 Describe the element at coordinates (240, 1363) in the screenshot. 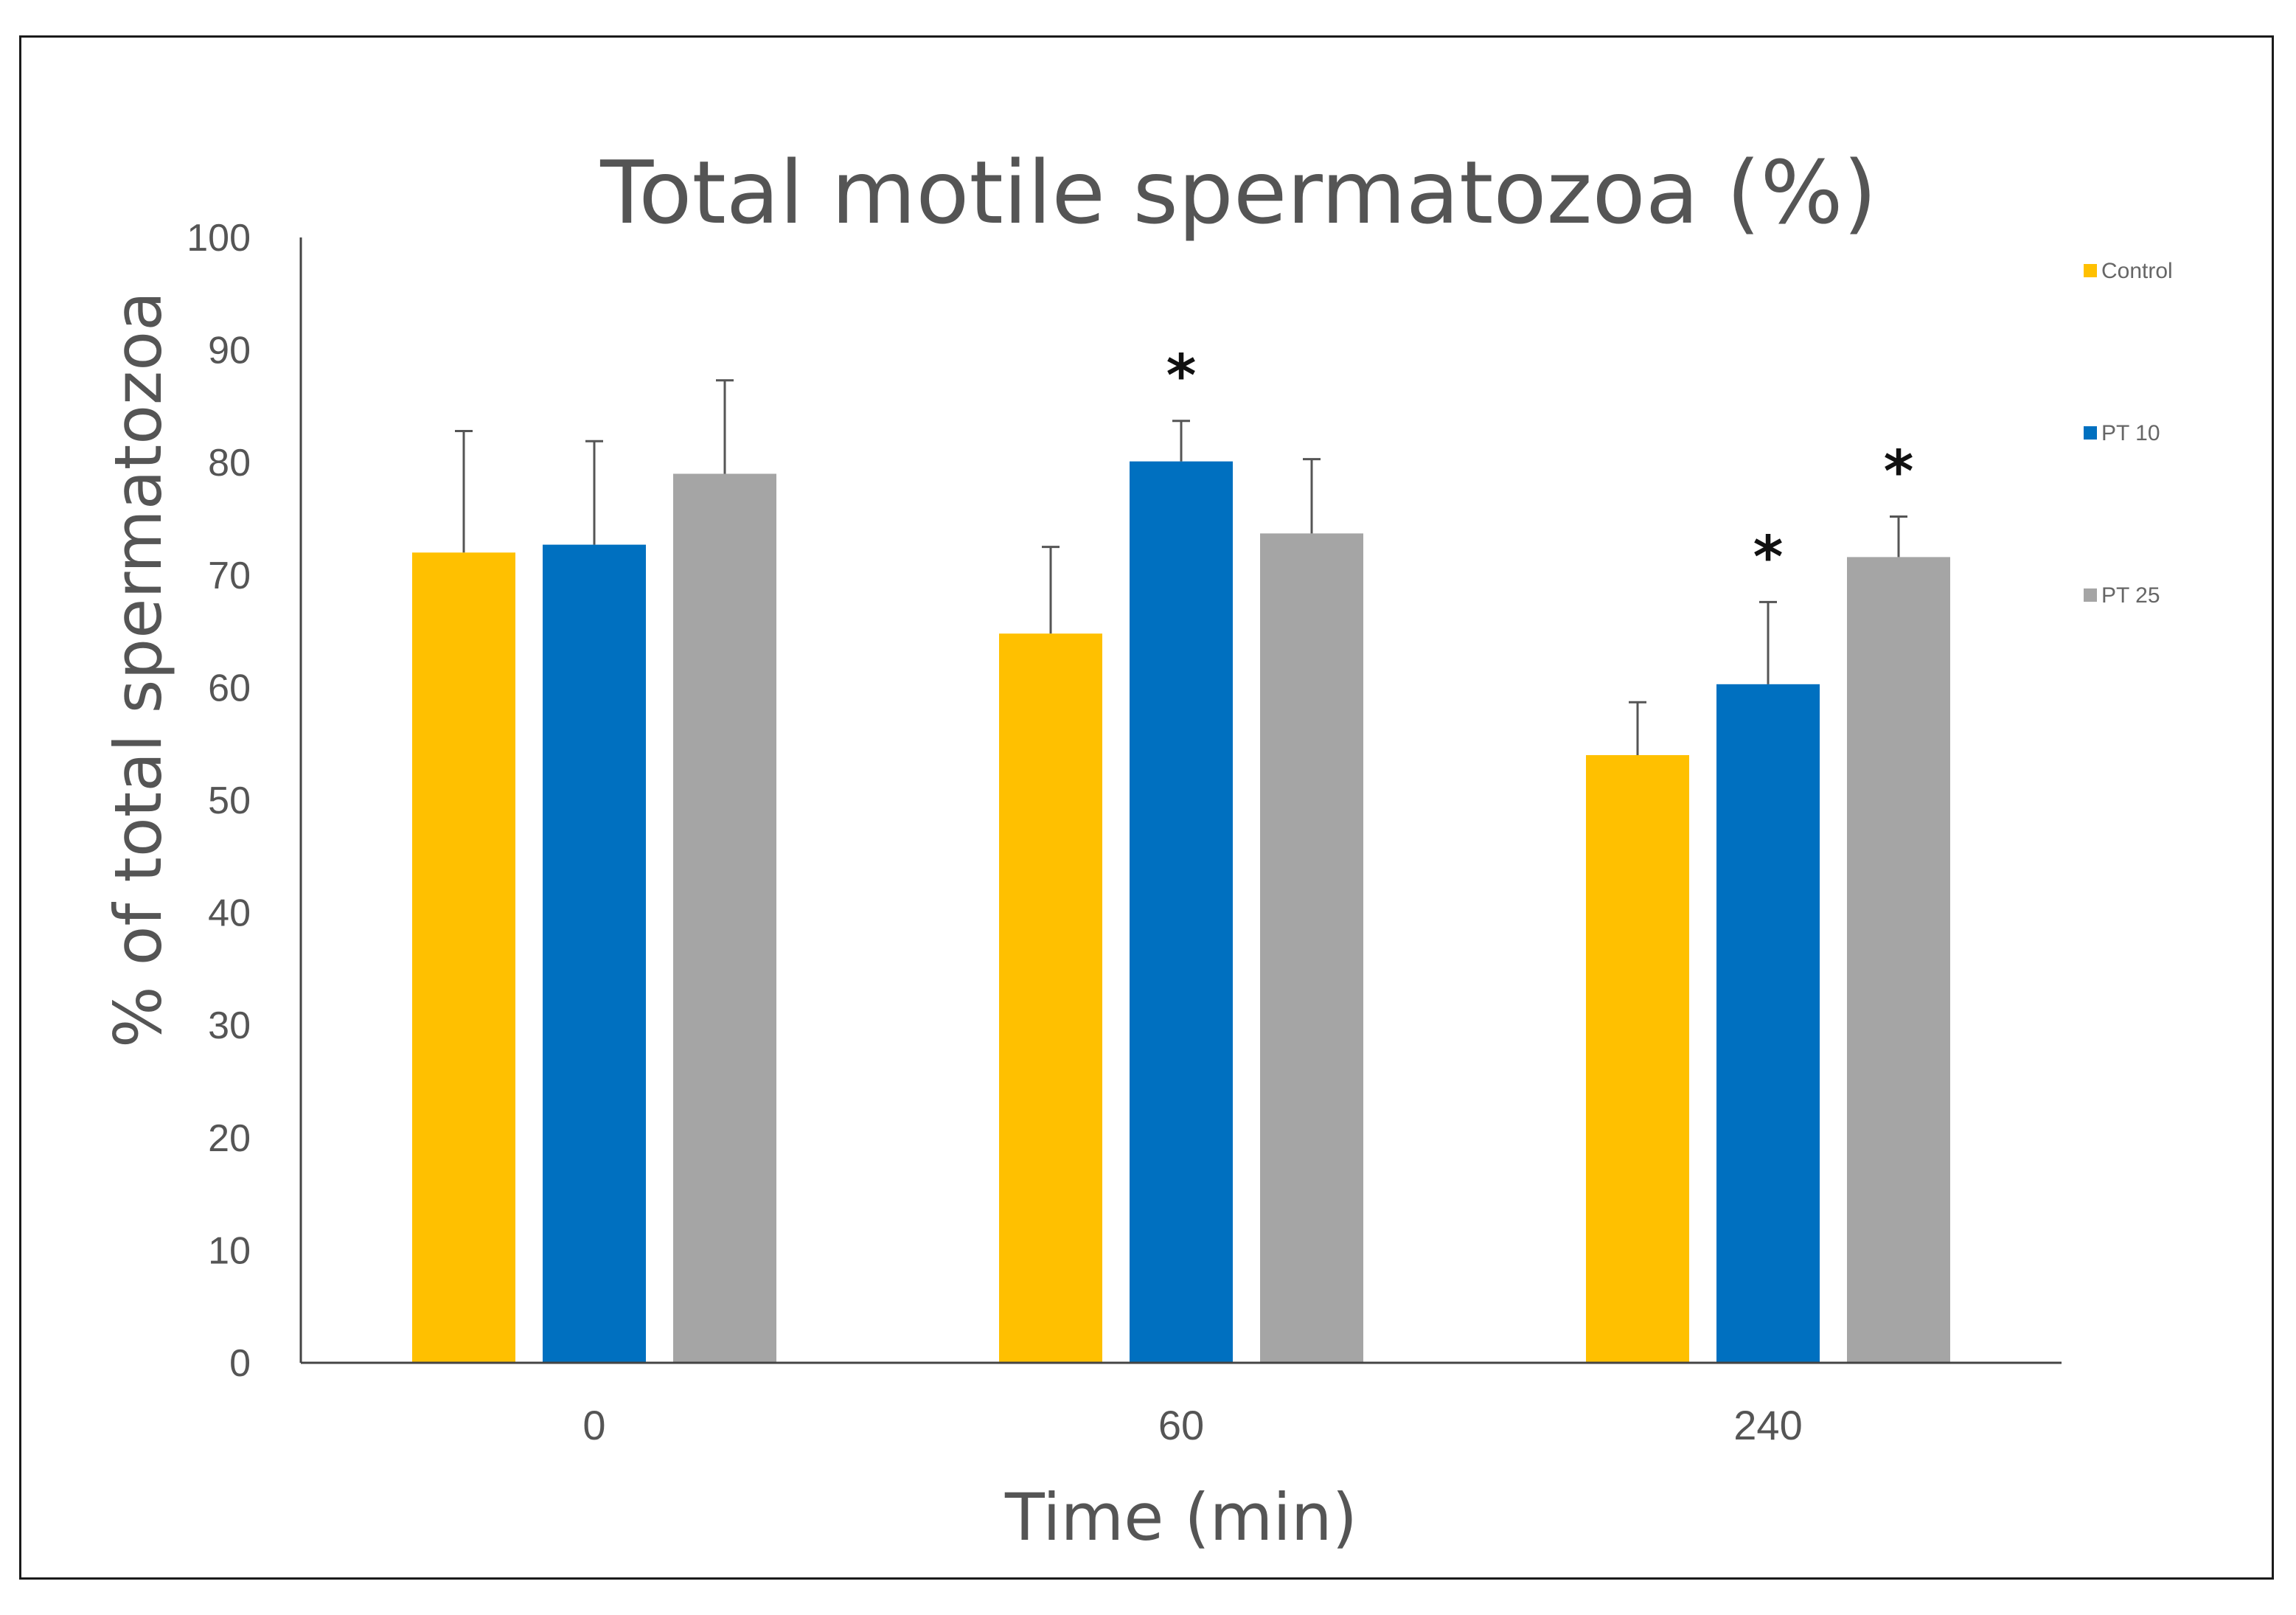

I see `y-tick-label: 0` at that location.